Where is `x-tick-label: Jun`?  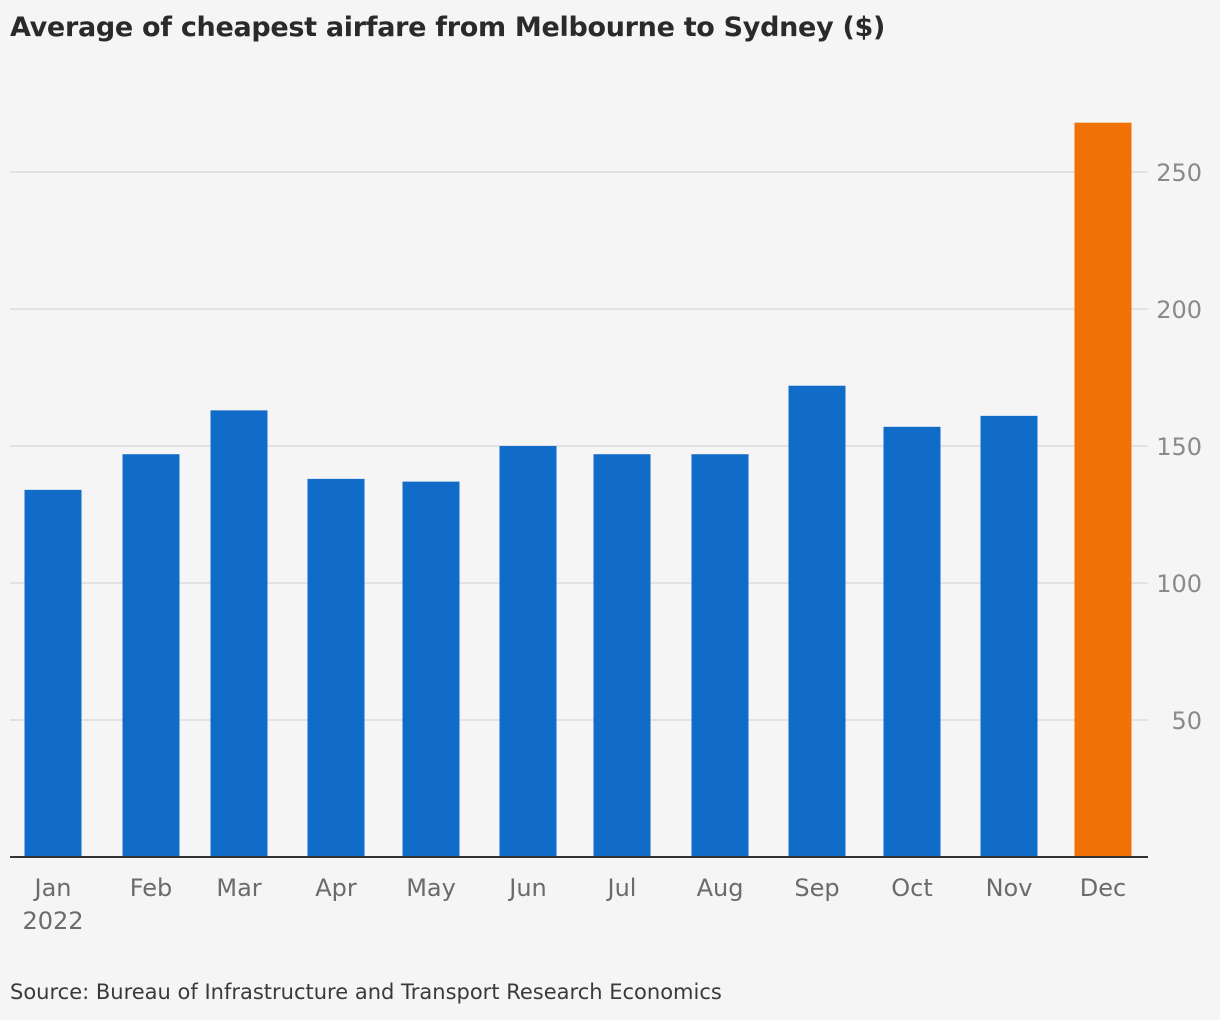 x-tick-label: Jun is located at coordinates (527, 888).